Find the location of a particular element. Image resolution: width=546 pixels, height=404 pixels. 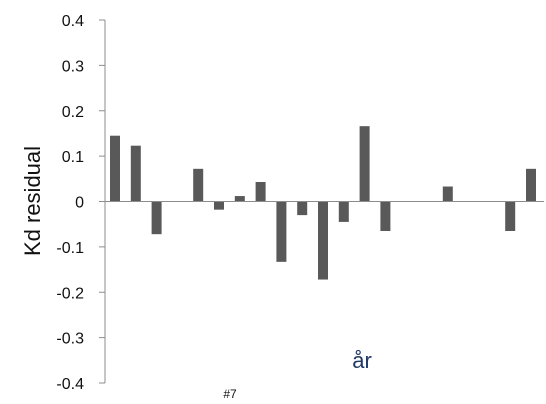

y-tick-label: -0.4 is located at coordinates (70, 384).